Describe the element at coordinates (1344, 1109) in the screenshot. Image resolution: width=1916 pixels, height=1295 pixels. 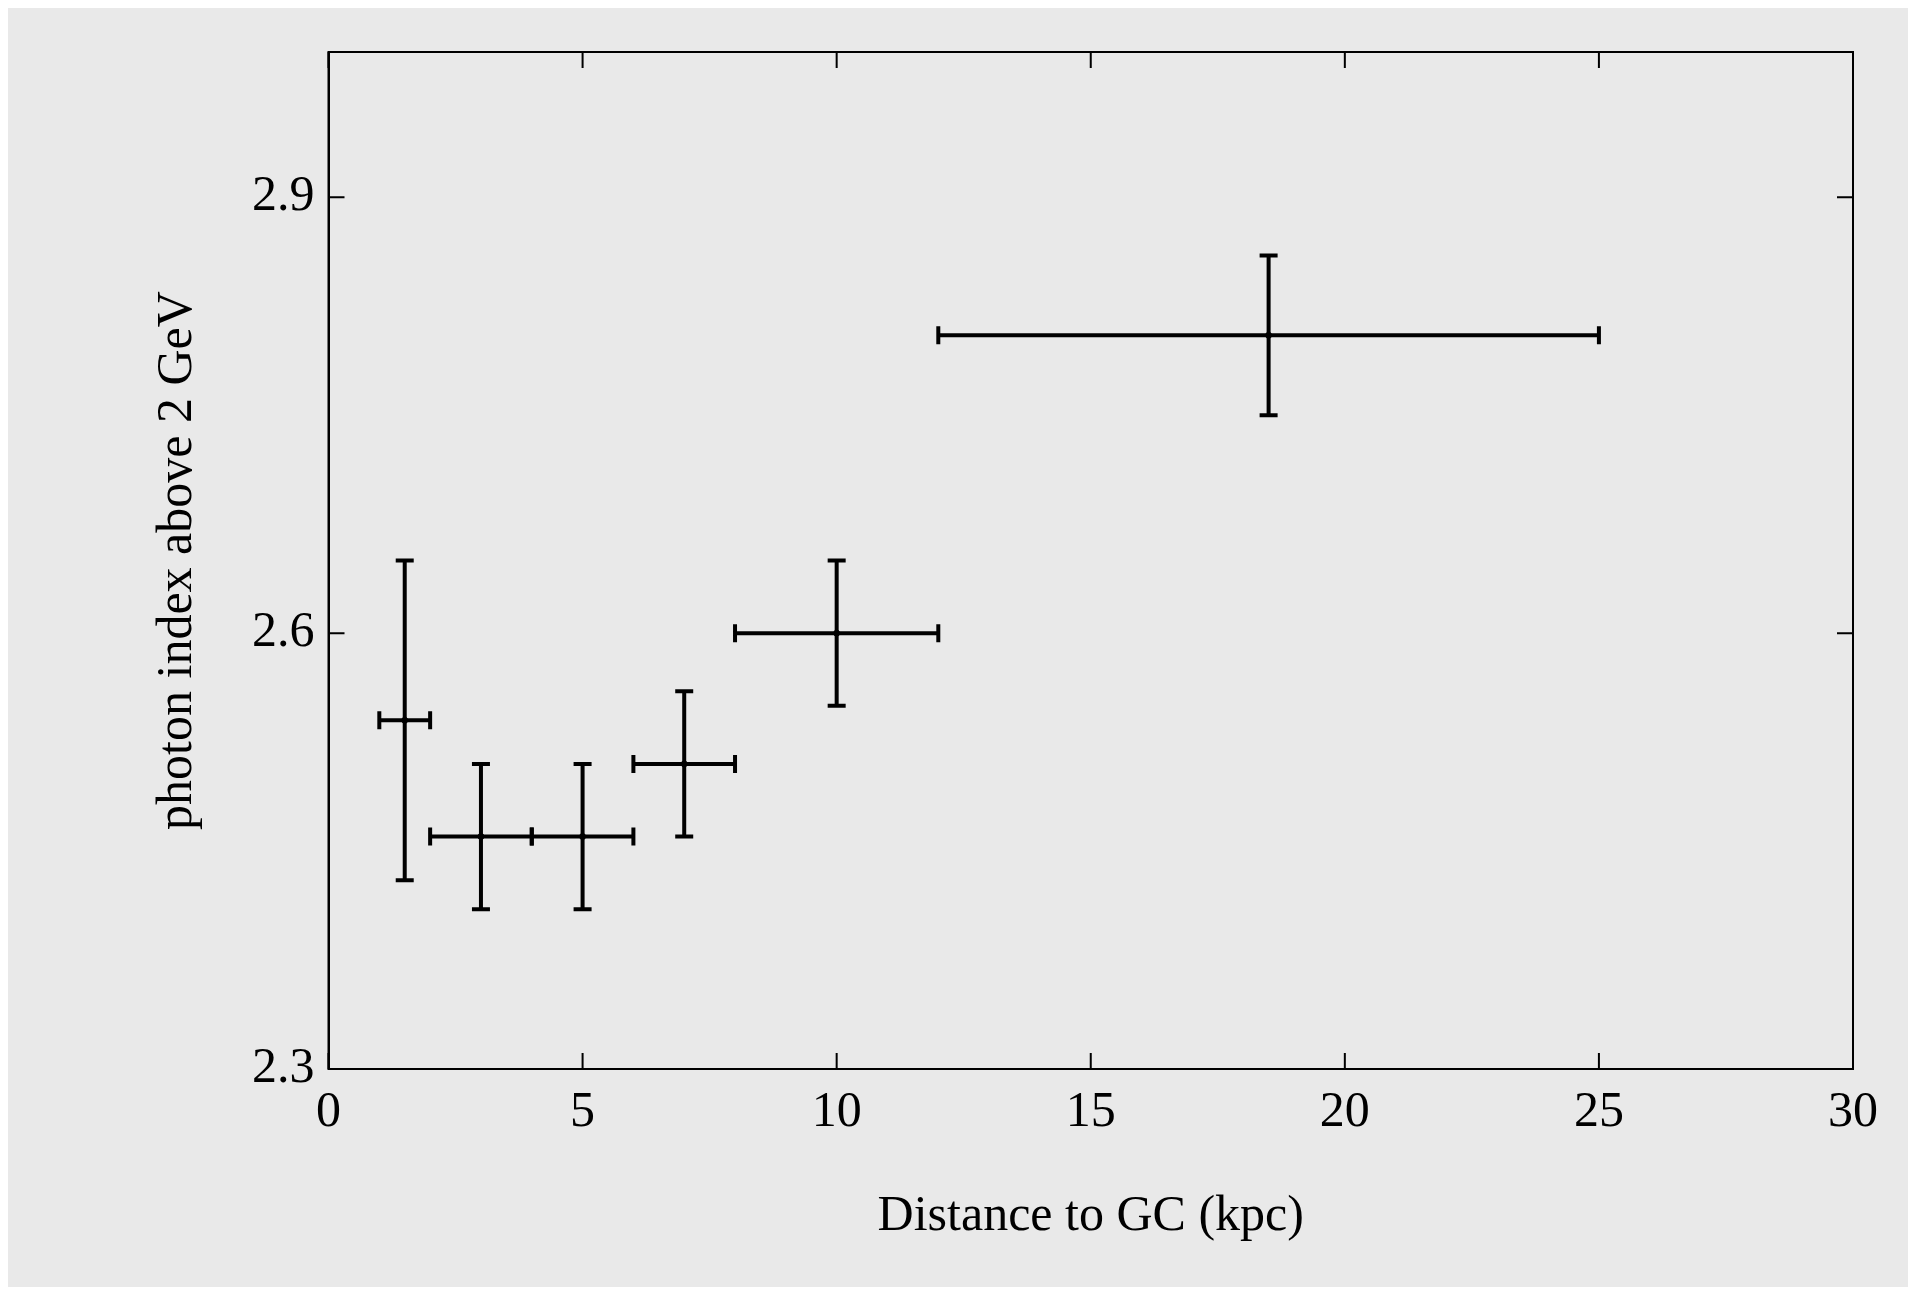
I see `x-tick-label: 20` at that location.